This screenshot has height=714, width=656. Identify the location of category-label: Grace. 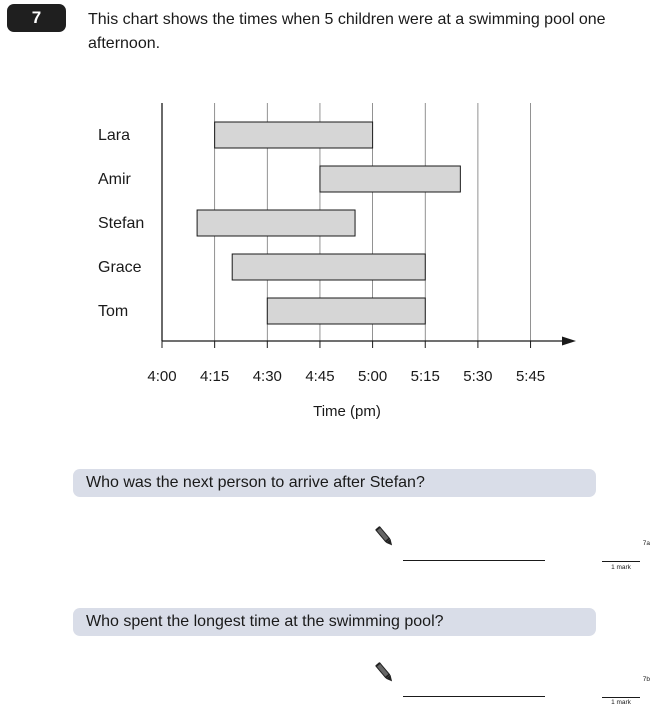
(120, 267).